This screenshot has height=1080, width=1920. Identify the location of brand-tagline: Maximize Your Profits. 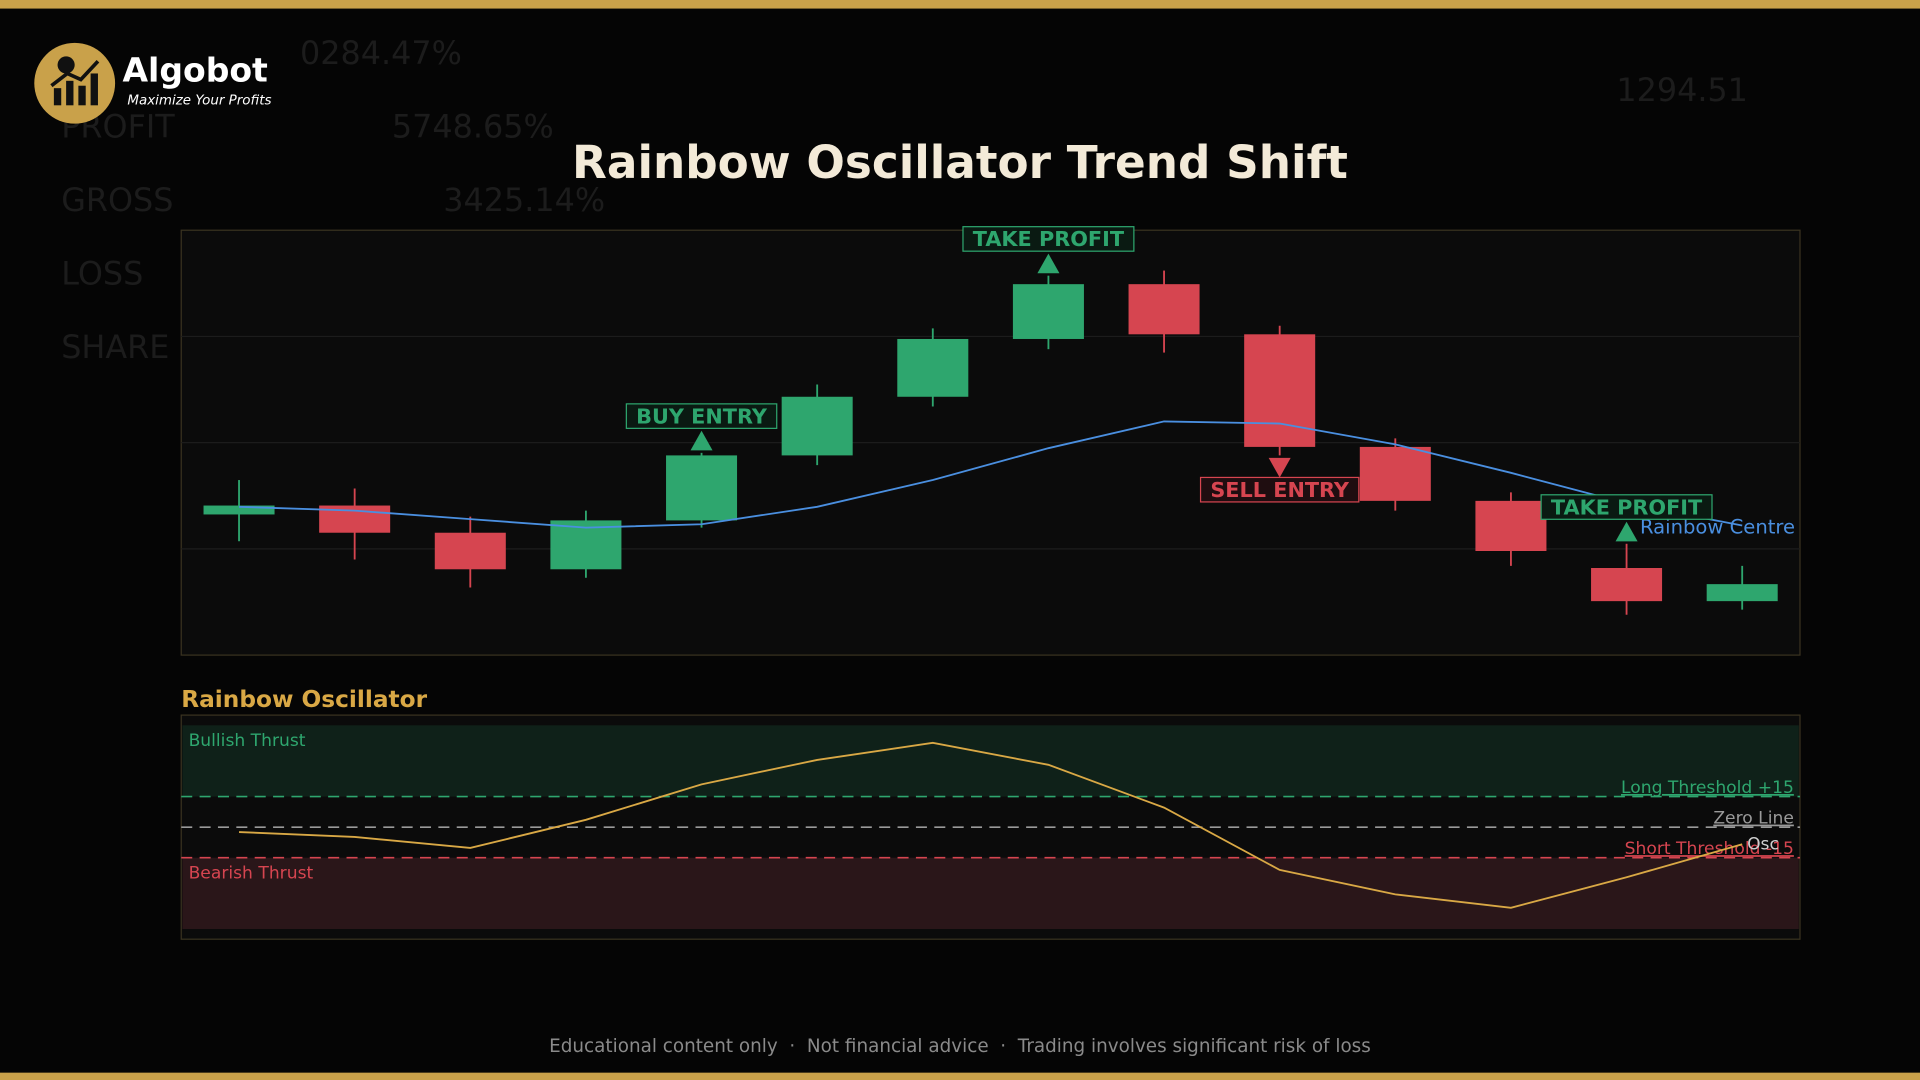
(199, 100).